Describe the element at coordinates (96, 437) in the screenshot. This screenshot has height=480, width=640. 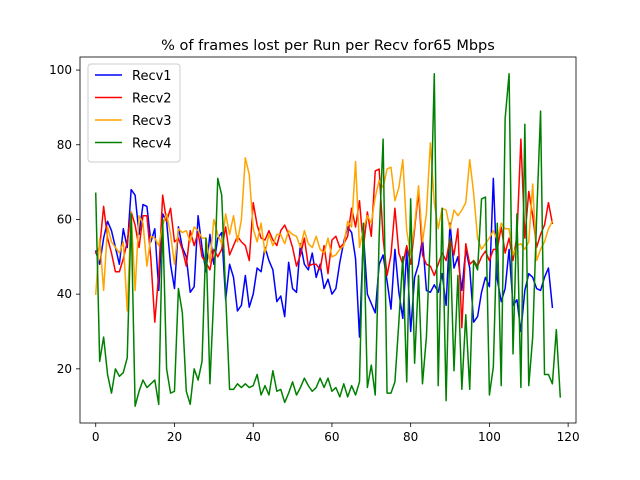
I see `x-tick-label: 0` at that location.